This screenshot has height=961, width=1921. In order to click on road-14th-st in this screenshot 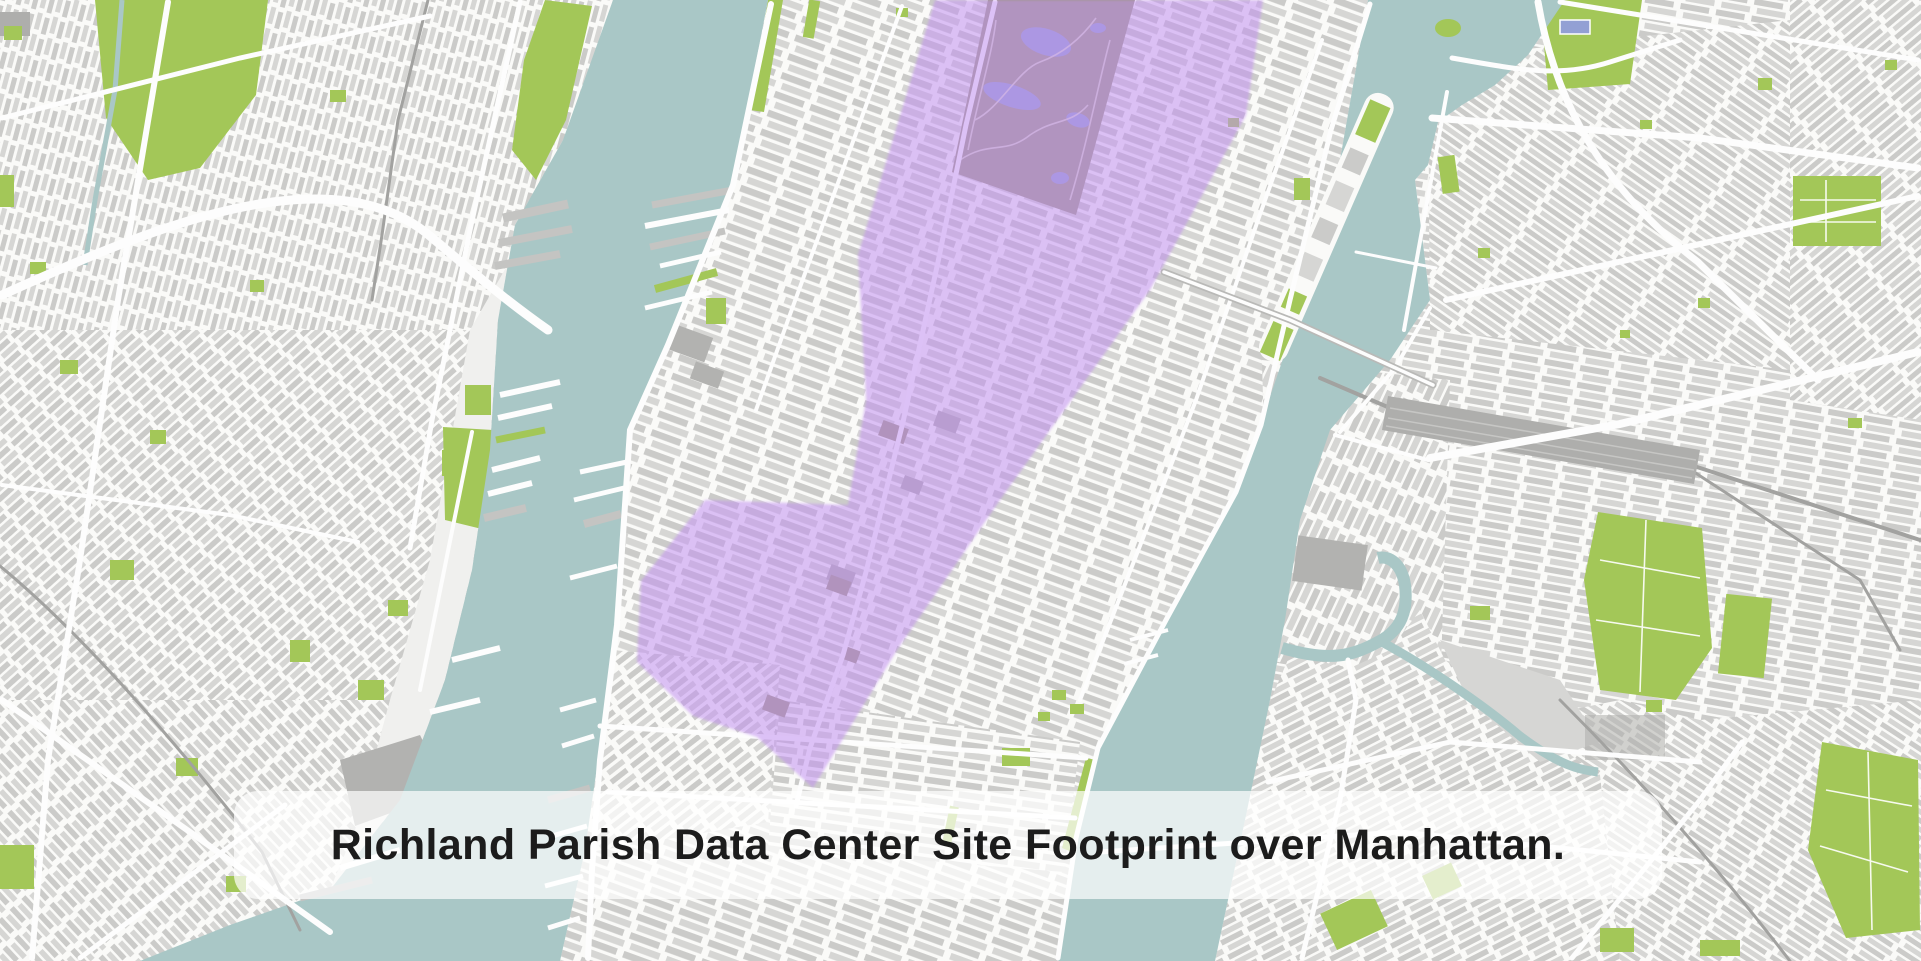, I will do `click(843, 742)`.